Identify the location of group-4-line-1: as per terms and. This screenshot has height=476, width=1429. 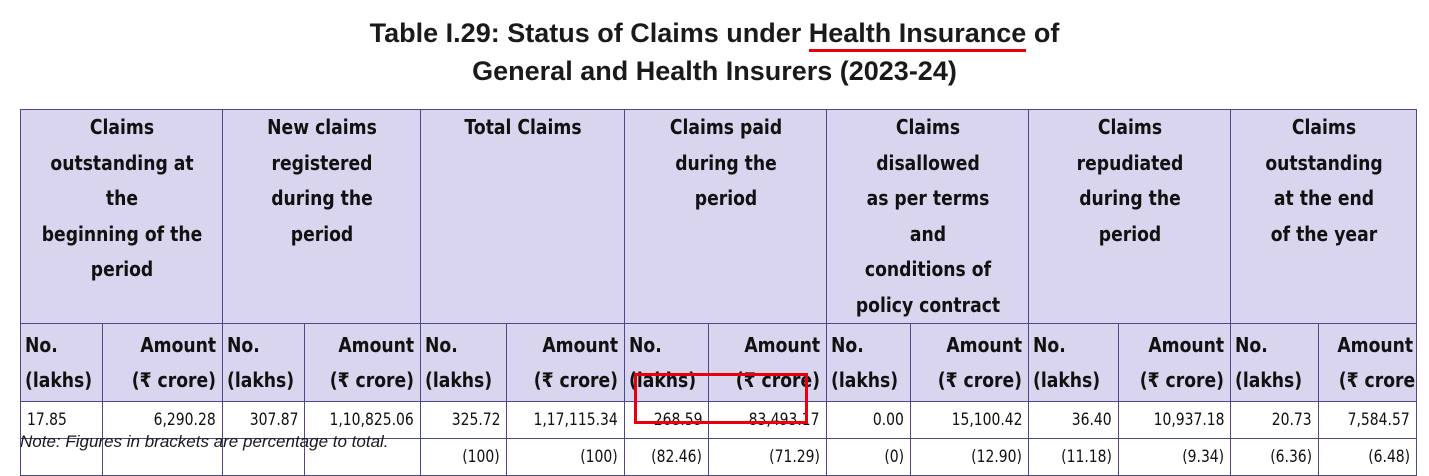
(927, 216).